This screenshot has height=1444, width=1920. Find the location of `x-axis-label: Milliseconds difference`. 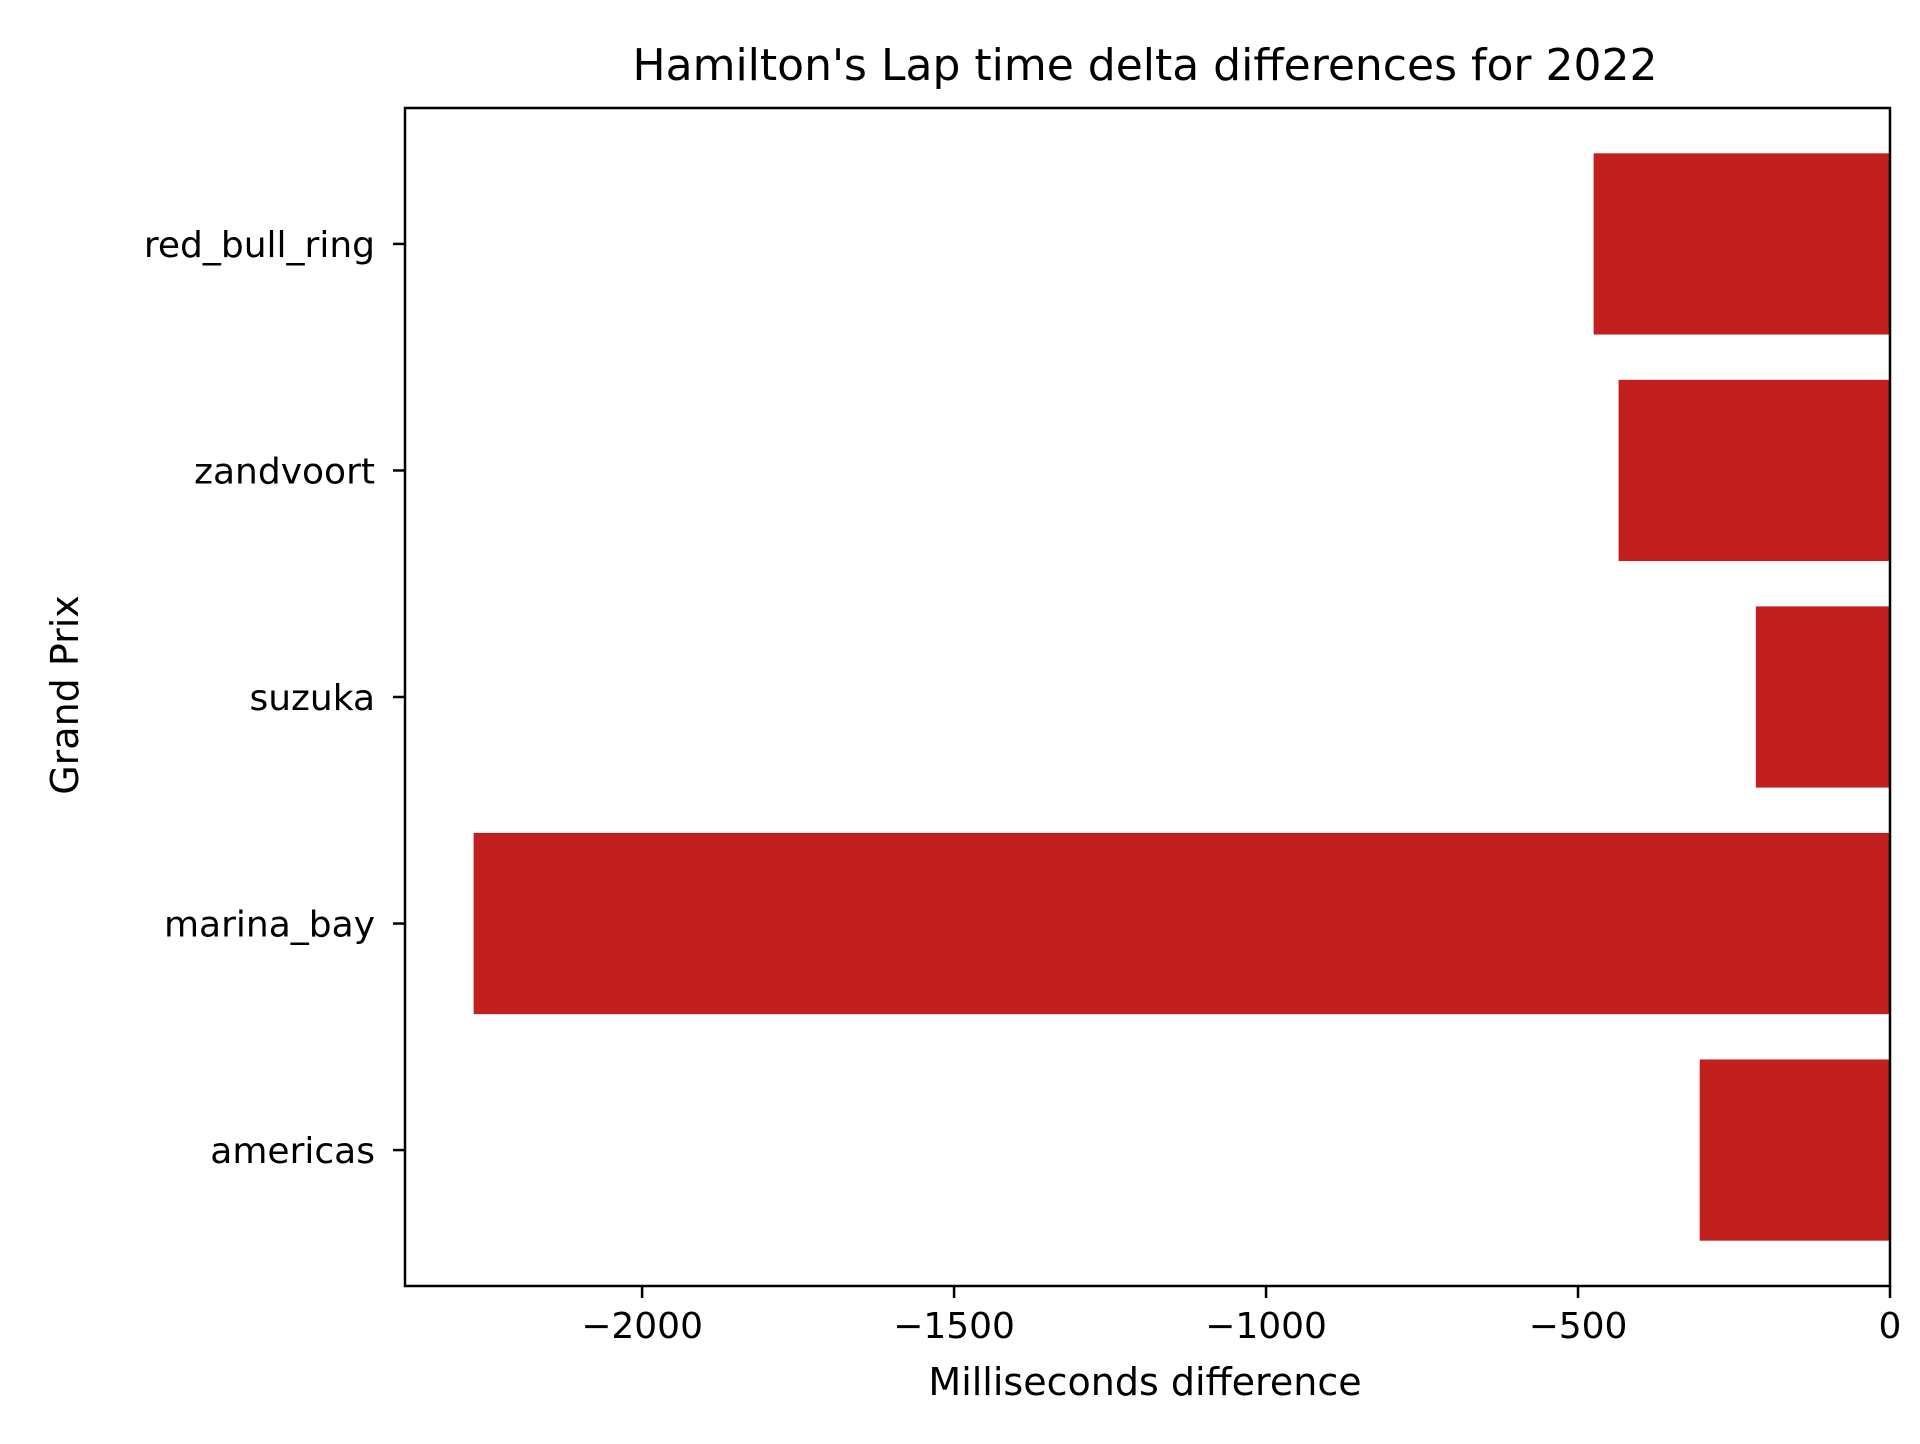

x-axis-label: Milliseconds difference is located at coordinates (1144, 1382).